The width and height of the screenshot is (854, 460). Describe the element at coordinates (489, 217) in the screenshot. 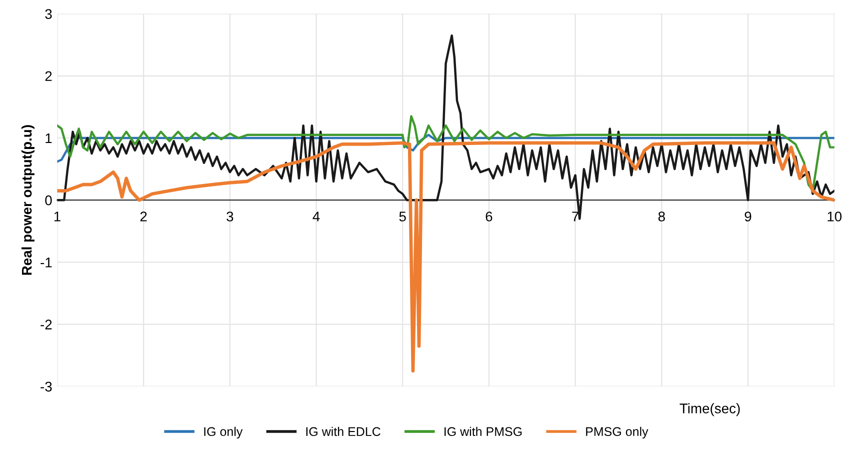

I see `x-tick-label: 6` at that location.